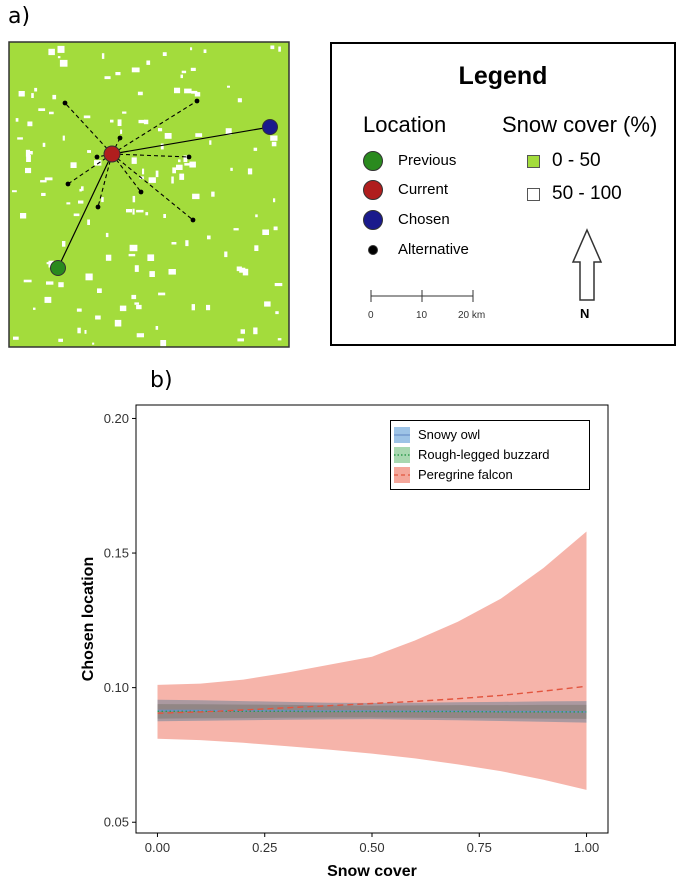 The image size is (685, 878). What do you see at coordinates (105, 180) in the screenshot?
I see `alternative-step-line` at bounding box center [105, 180].